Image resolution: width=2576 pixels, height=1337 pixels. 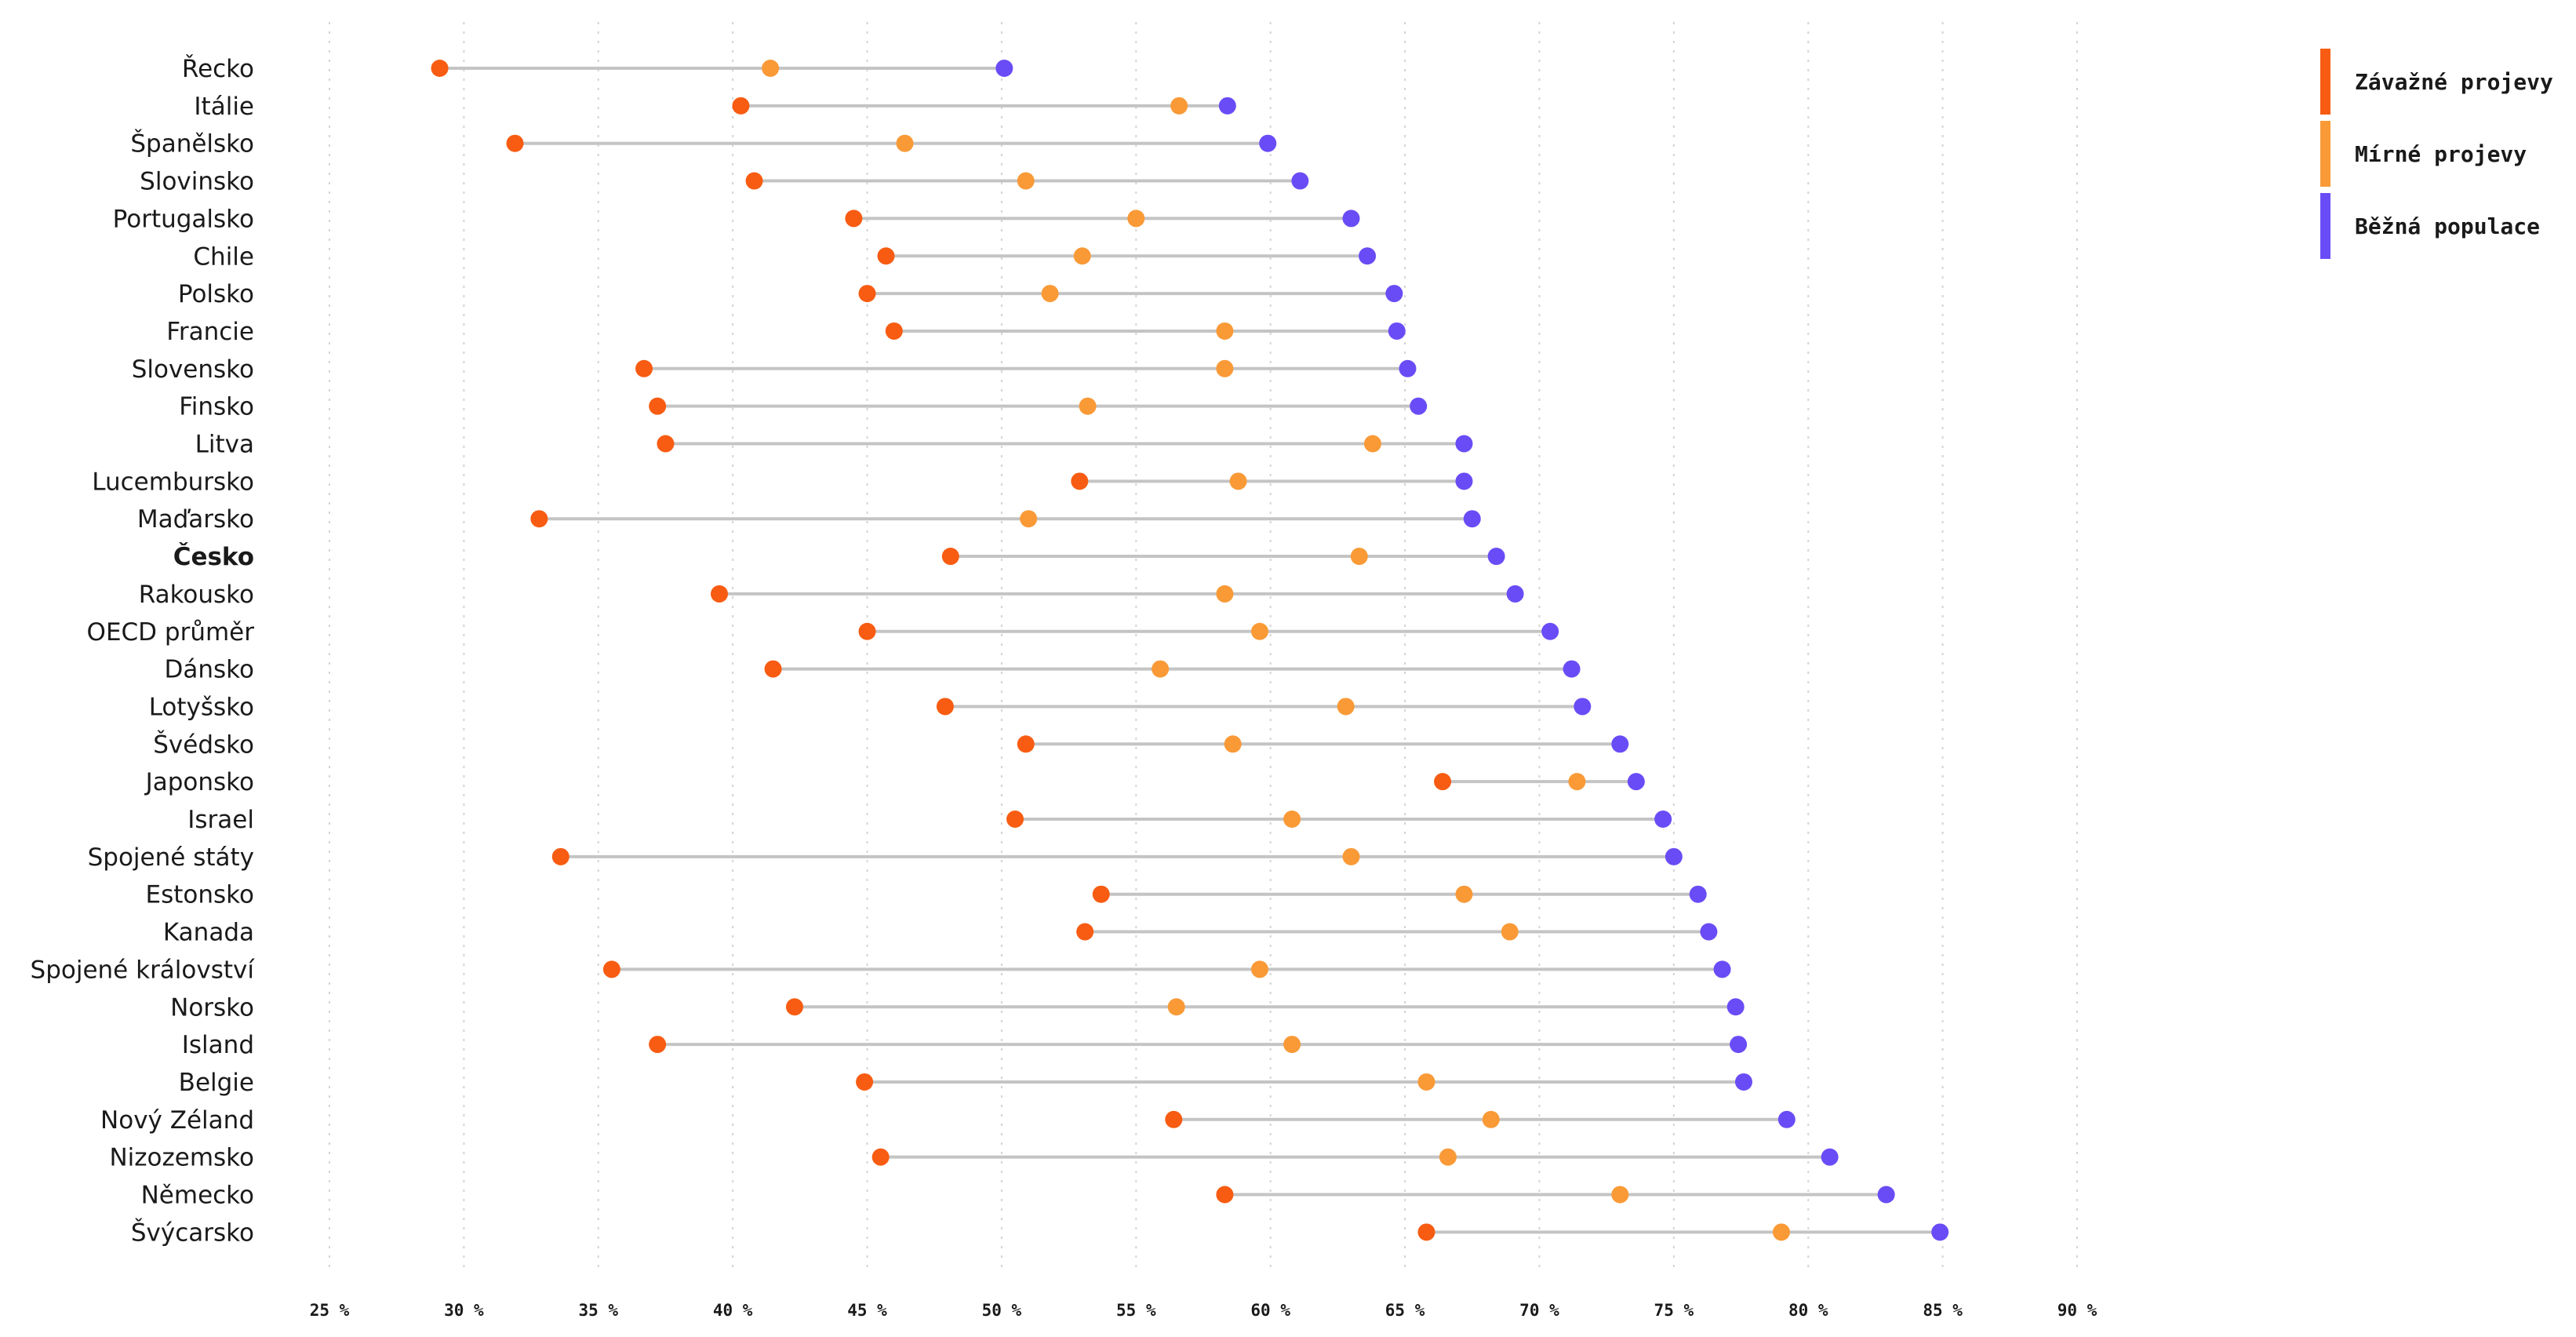 I want to click on country-label: Slovinsko, so click(x=197, y=182).